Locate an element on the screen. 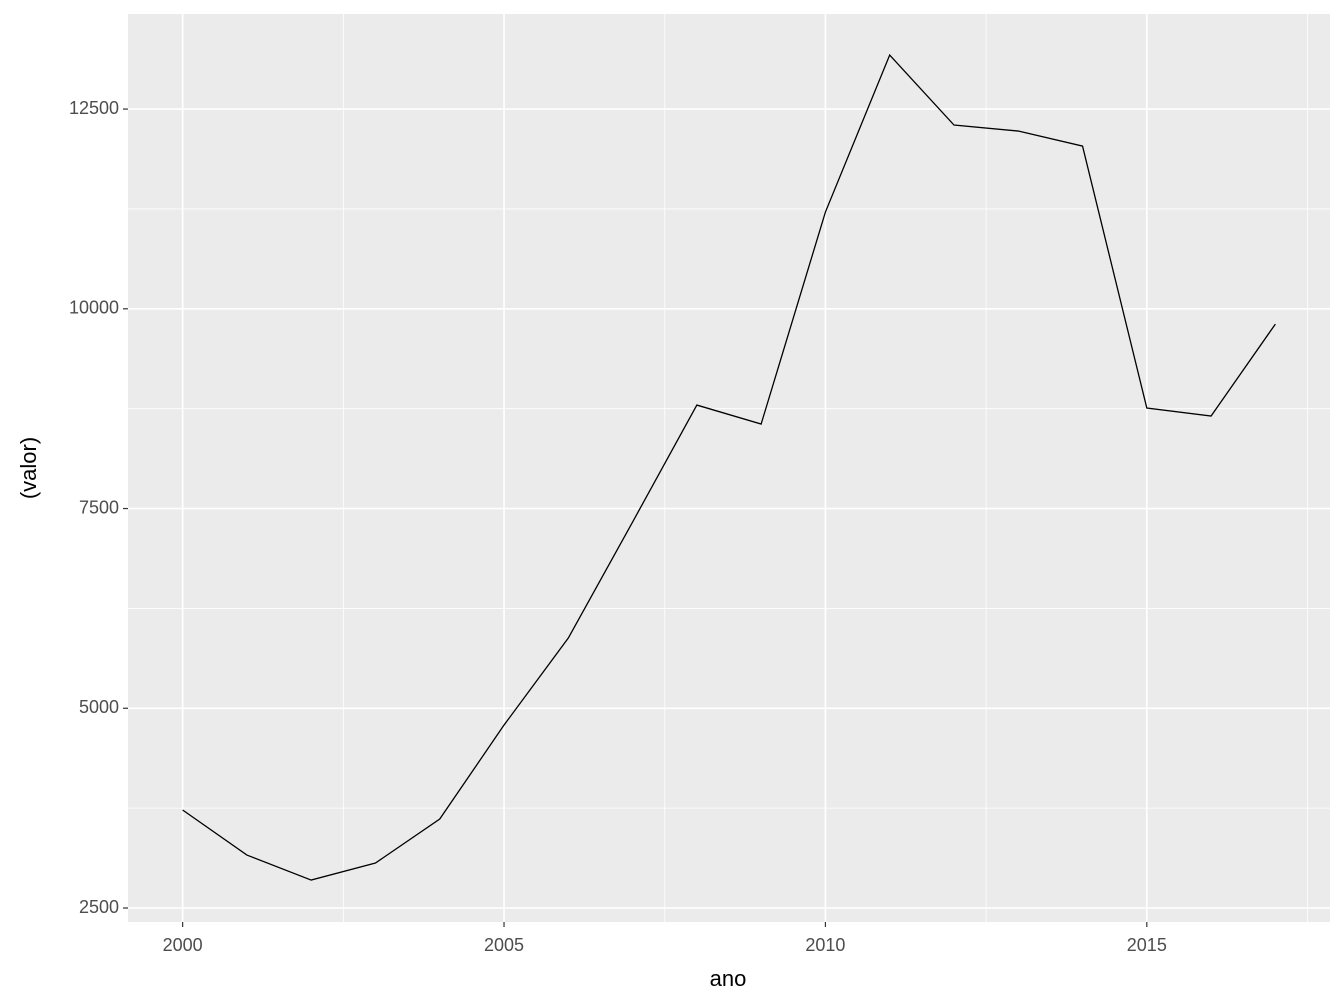 Image resolution: width=1344 pixels, height=1008 pixels. x-tick-label: 2005 is located at coordinates (504, 945).